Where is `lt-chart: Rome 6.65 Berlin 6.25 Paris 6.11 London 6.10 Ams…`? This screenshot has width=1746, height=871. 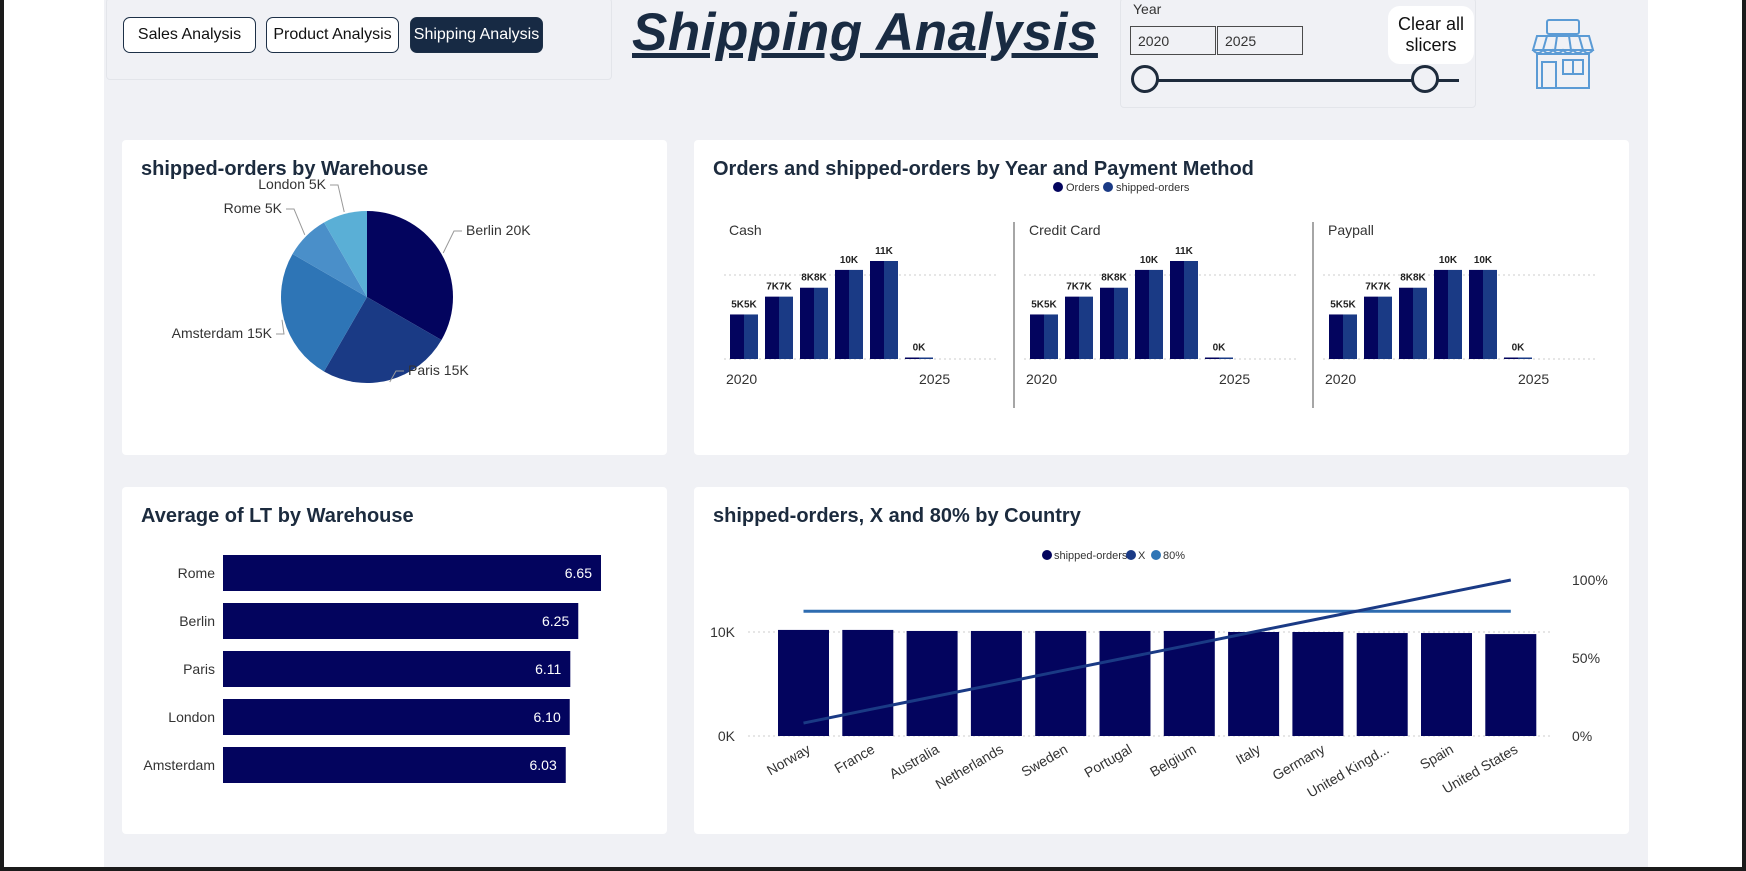 lt-chart: Rome 6.65 Berlin 6.25 Paris 6.11 London 6.10 Ams… is located at coordinates (372, 669).